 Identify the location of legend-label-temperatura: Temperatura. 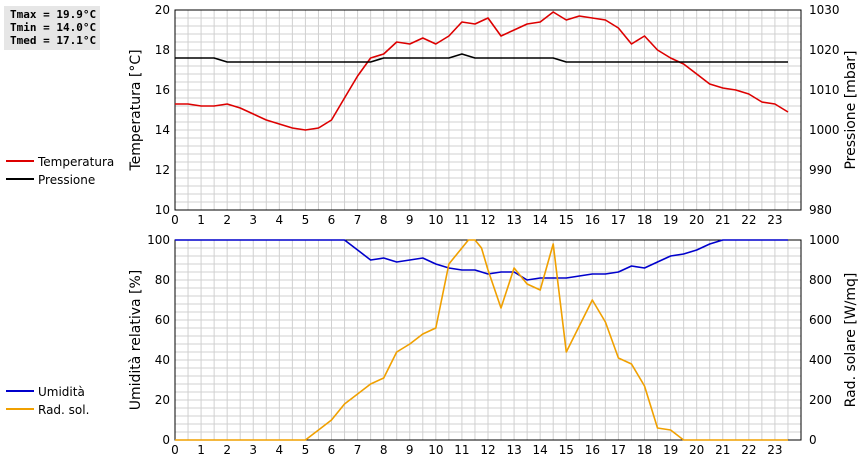
(75, 162).